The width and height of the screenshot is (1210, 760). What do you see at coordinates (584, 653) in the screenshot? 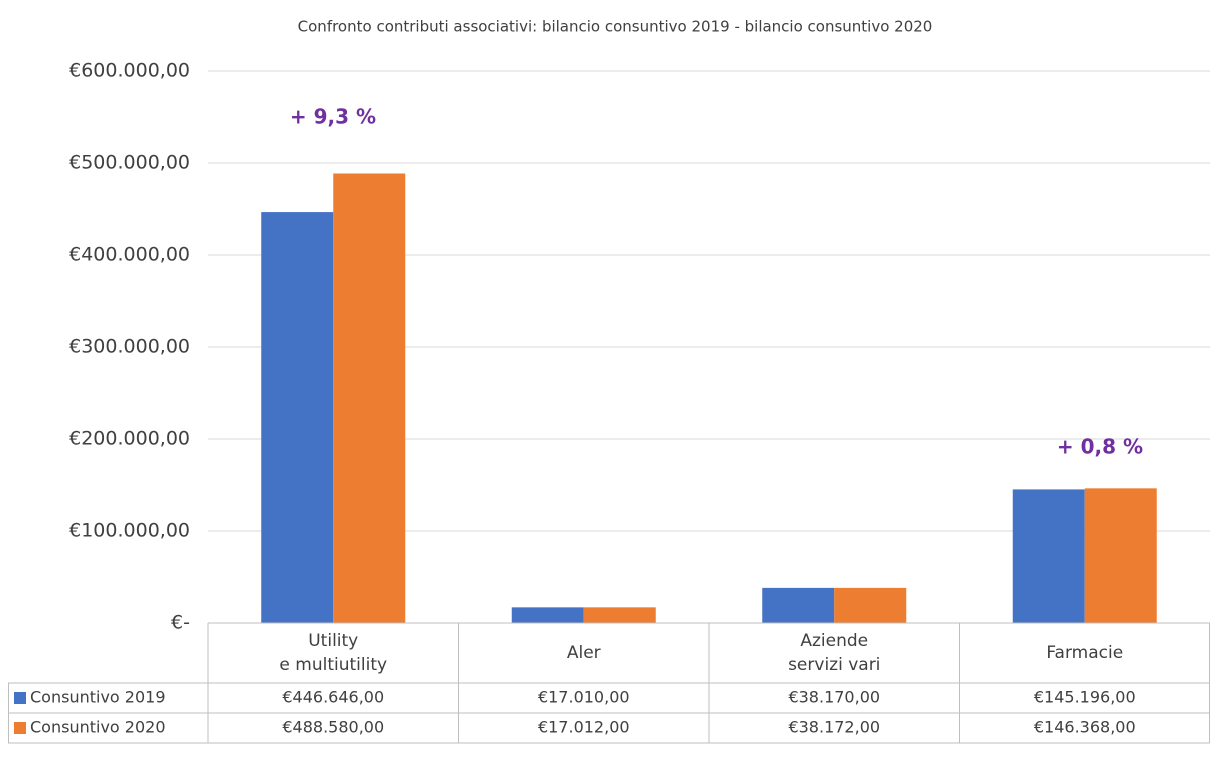
I see `x-tick-label: Aler` at bounding box center [584, 653].